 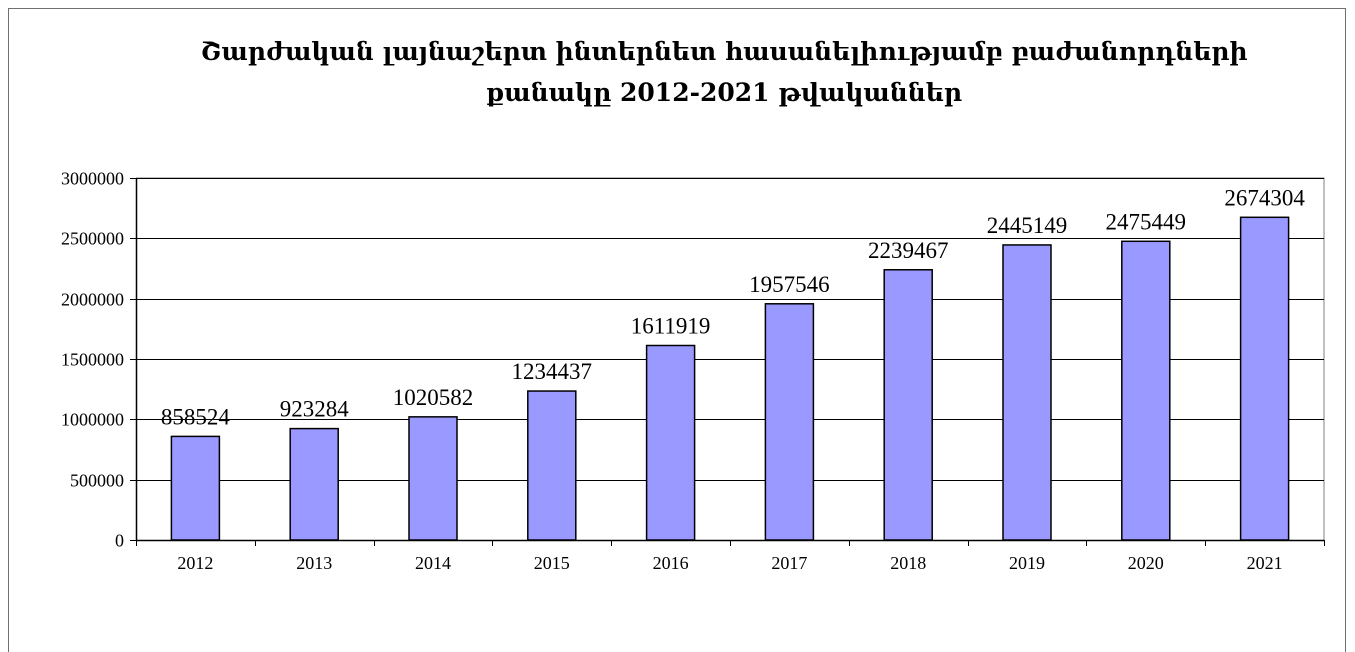 What do you see at coordinates (1027, 225) in the screenshot?
I see `data-label-2019: 2445149` at bounding box center [1027, 225].